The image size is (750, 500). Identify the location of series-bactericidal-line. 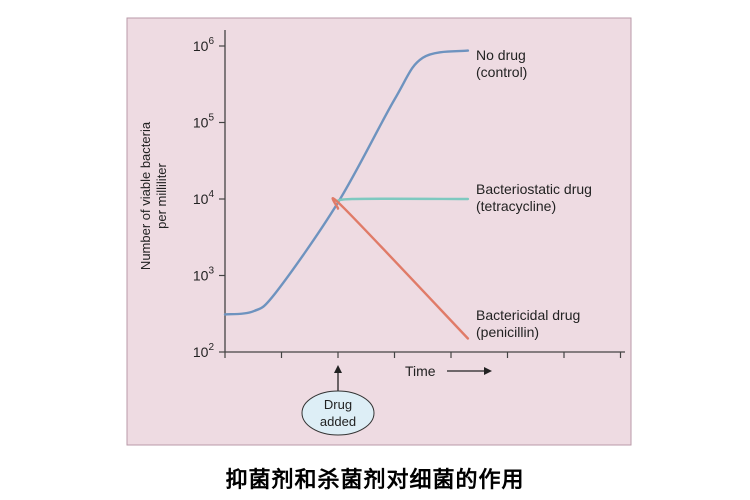
(400, 268).